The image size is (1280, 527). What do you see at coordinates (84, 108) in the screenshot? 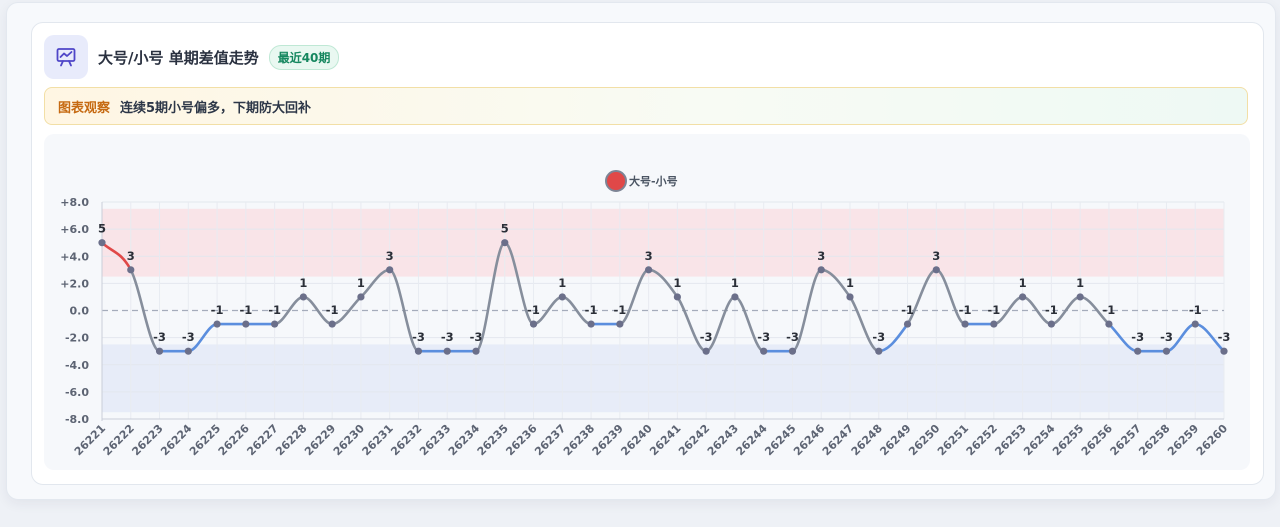
I see `observation-label: 图表观察` at bounding box center [84, 108].